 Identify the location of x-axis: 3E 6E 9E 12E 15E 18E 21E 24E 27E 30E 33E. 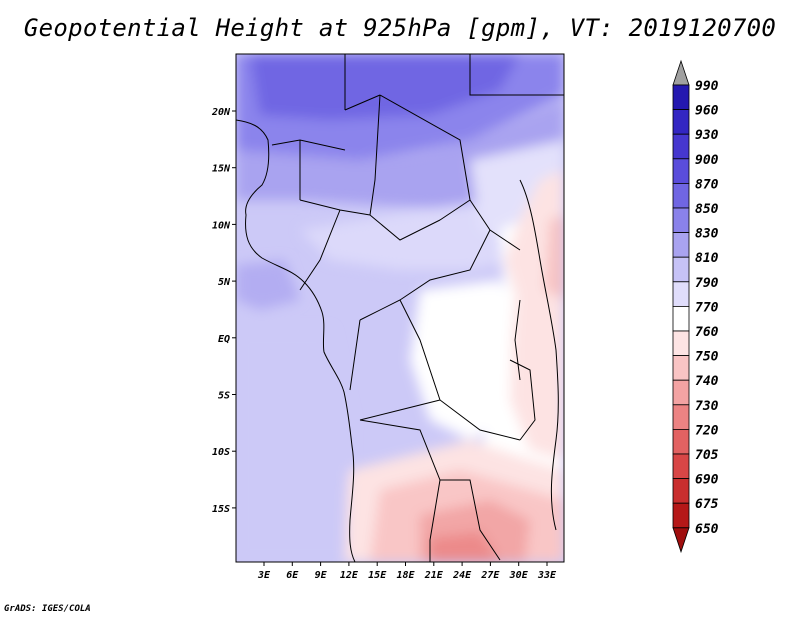
(407, 571).